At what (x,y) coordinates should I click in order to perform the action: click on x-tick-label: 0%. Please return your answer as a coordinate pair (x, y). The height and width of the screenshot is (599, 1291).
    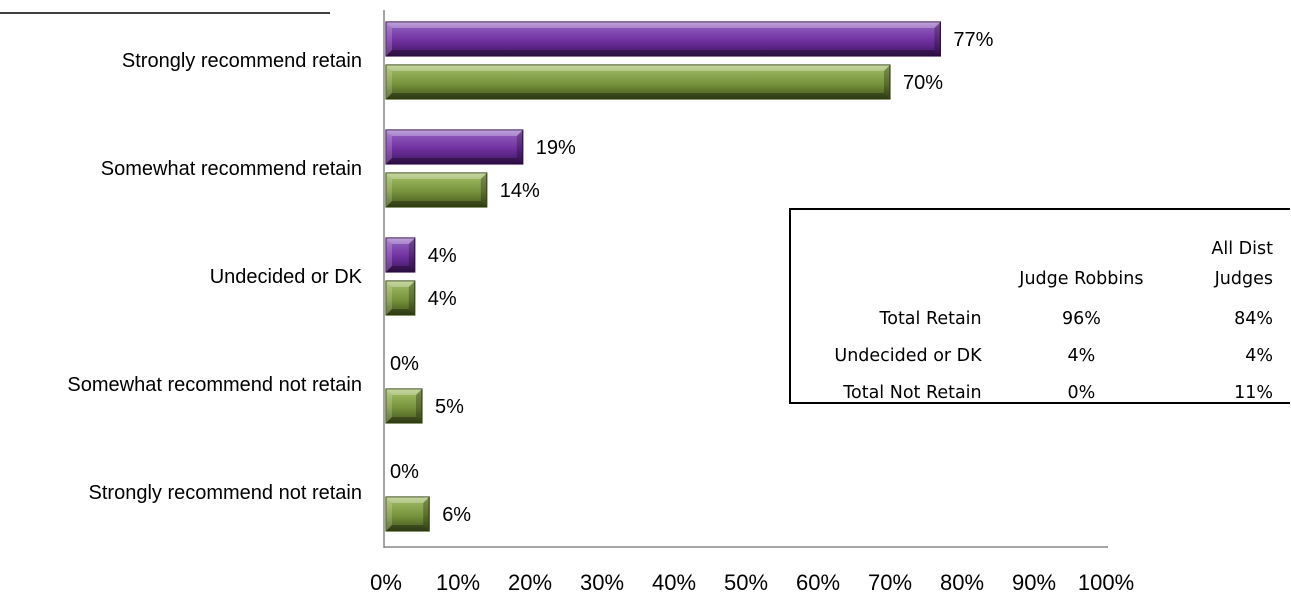
    Looking at the image, I should click on (386, 582).